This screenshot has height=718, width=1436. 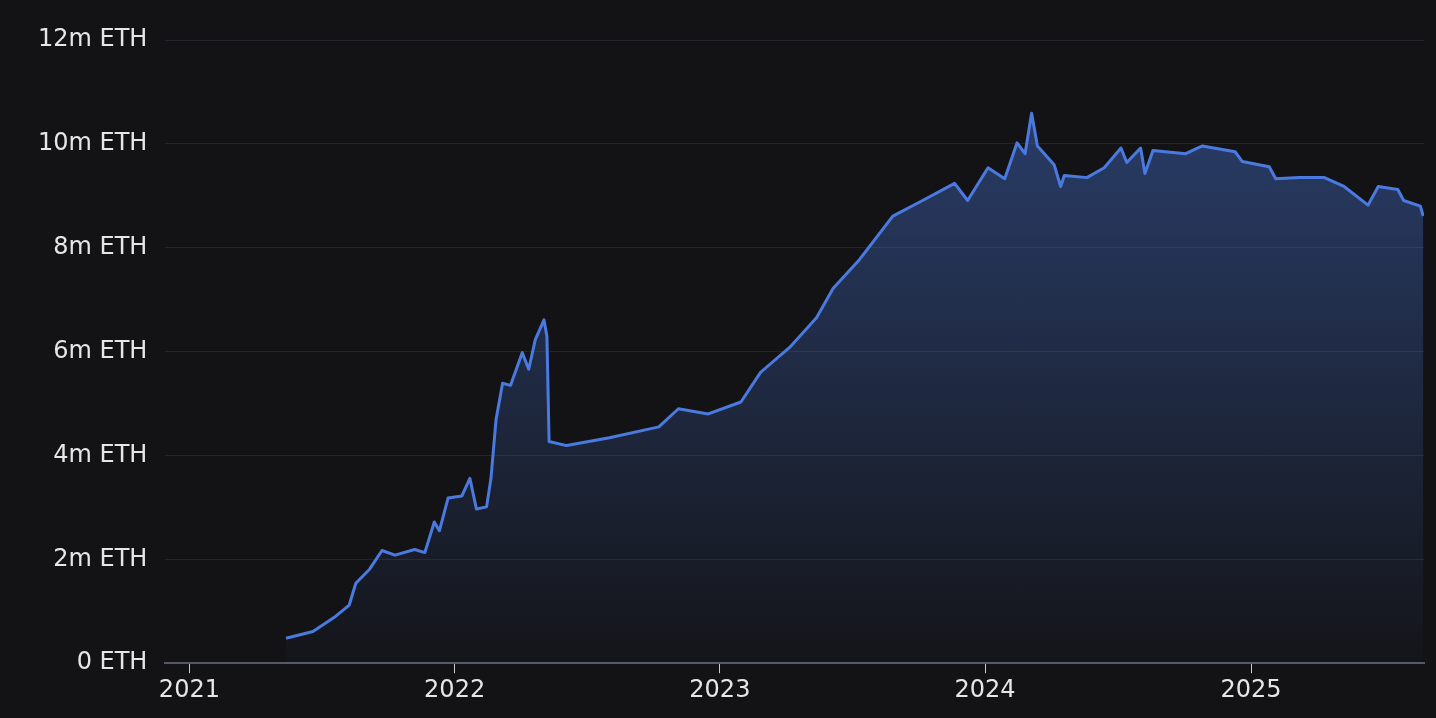 I want to click on x-tick-label: 2025, so click(x=1251, y=688).